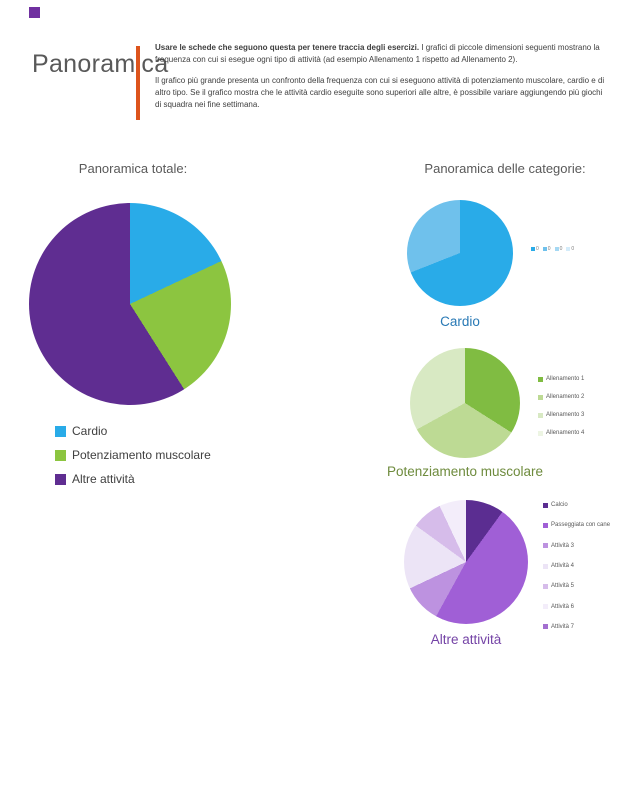  Describe the element at coordinates (103, 479) in the screenshot. I see `legend-label: Altre attività` at that location.